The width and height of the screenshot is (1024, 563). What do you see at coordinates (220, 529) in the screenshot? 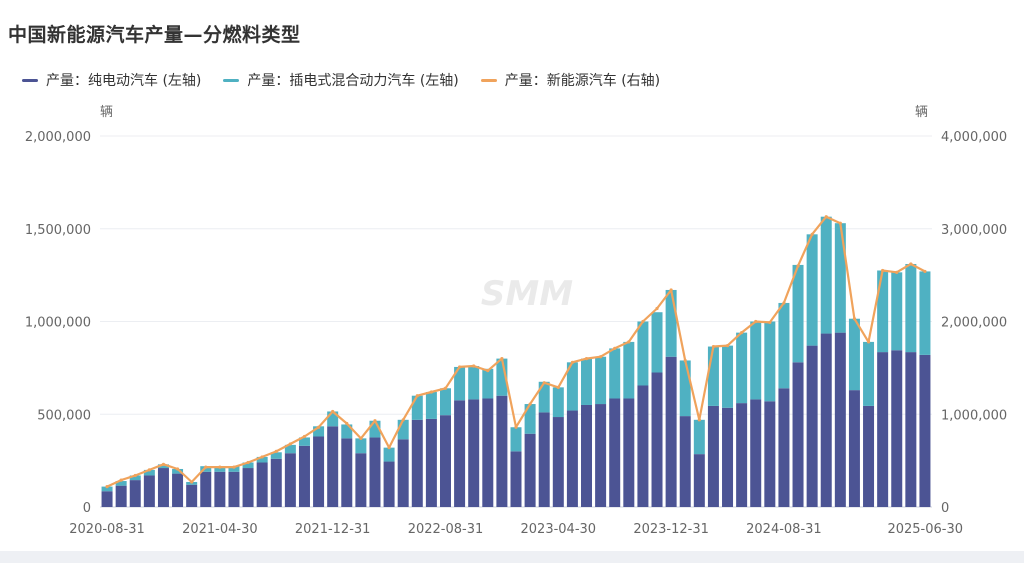
I see `x-axis-tick-label: 2021-04-30` at bounding box center [220, 529].